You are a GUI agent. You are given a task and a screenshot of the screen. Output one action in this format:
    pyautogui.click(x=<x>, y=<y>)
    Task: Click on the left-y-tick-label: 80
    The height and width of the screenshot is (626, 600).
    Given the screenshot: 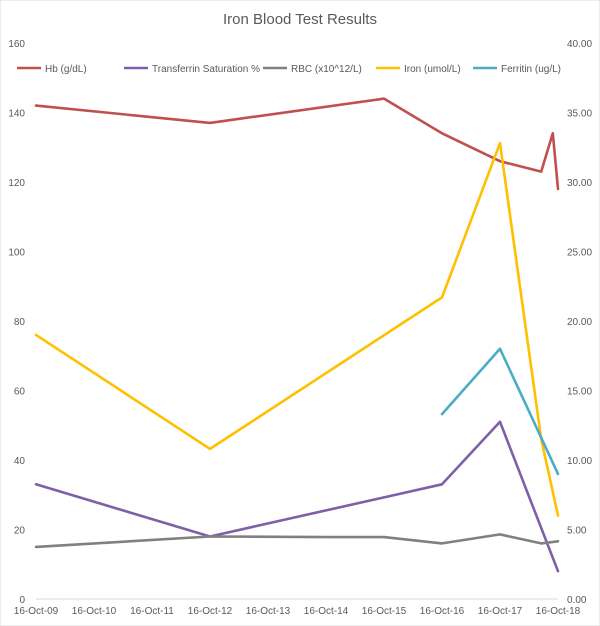 What is the action you would take?
    pyautogui.click(x=20, y=322)
    